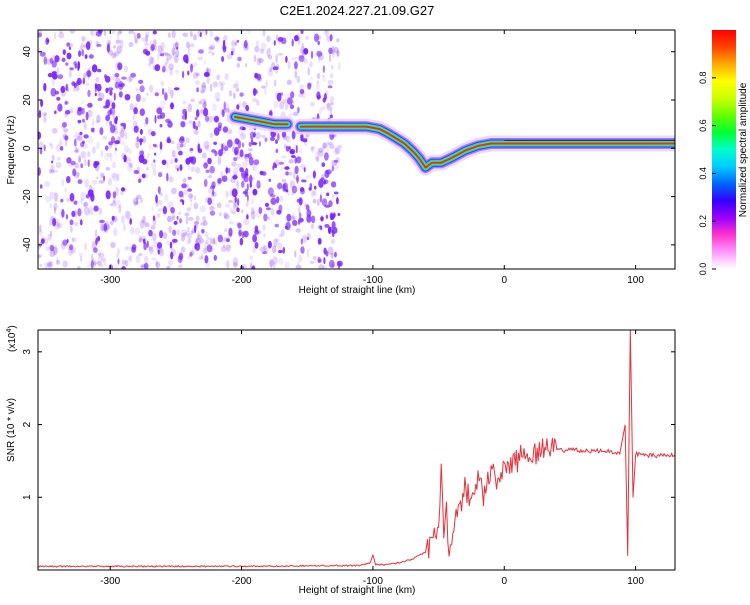 Image resolution: width=750 pixels, height=605 pixels. Describe the element at coordinates (357, 290) in the screenshot. I see `heatmap-x-axis-label: Height of straight line (km)` at that location.